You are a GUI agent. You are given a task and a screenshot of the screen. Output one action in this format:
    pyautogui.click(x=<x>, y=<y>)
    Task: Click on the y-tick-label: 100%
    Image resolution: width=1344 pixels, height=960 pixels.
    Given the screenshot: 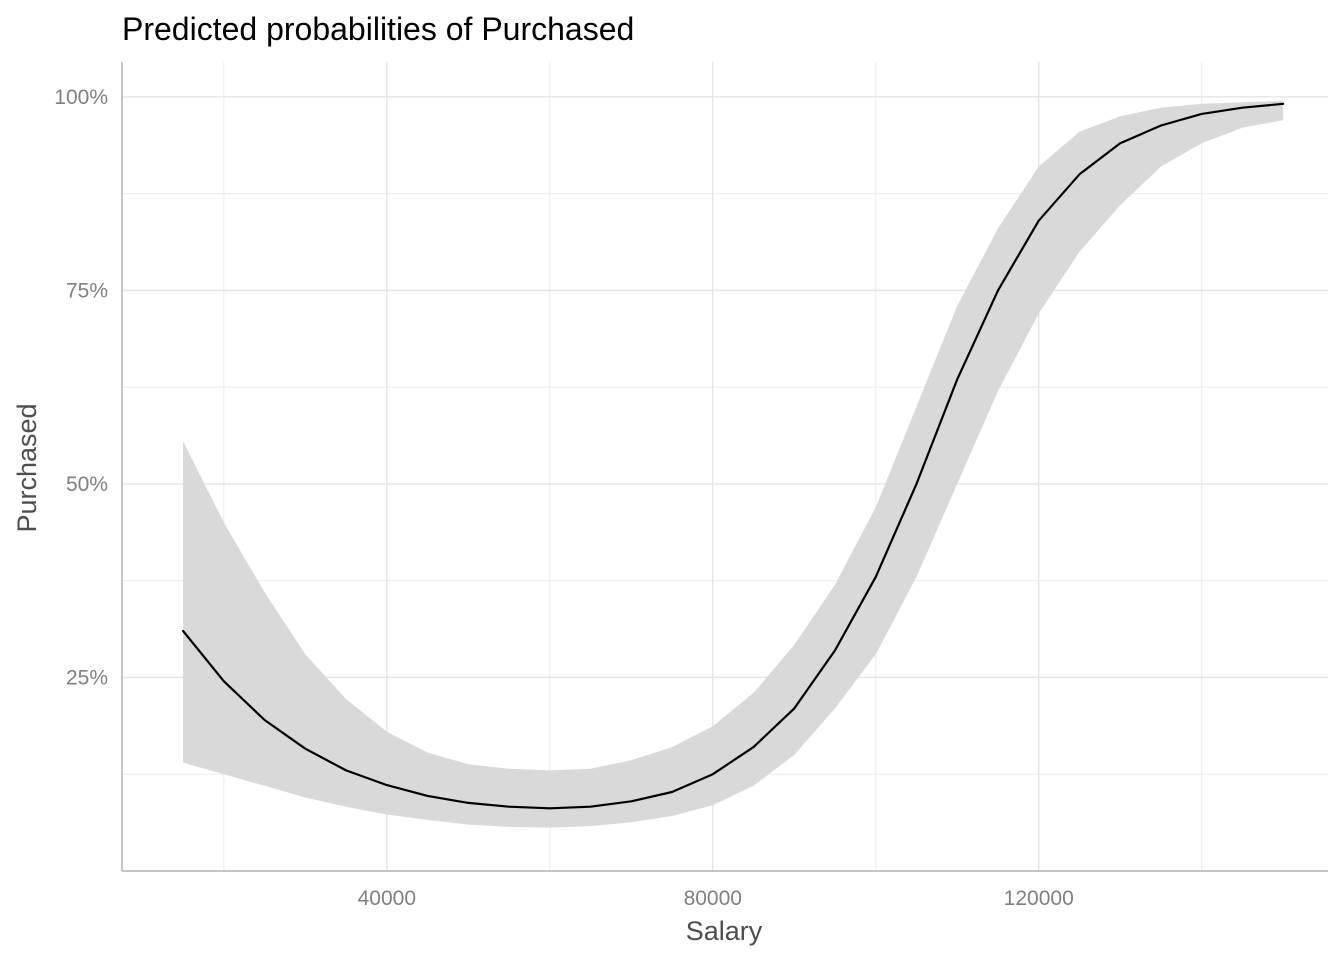 What is the action you would take?
    pyautogui.click(x=81, y=97)
    